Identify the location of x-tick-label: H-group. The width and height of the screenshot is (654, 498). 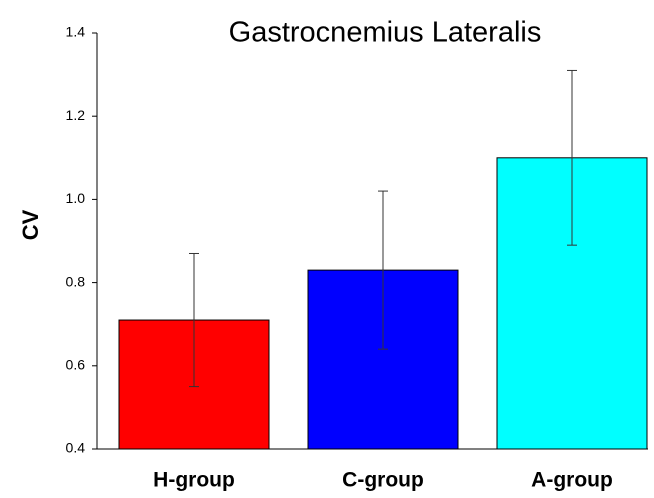
(194, 480).